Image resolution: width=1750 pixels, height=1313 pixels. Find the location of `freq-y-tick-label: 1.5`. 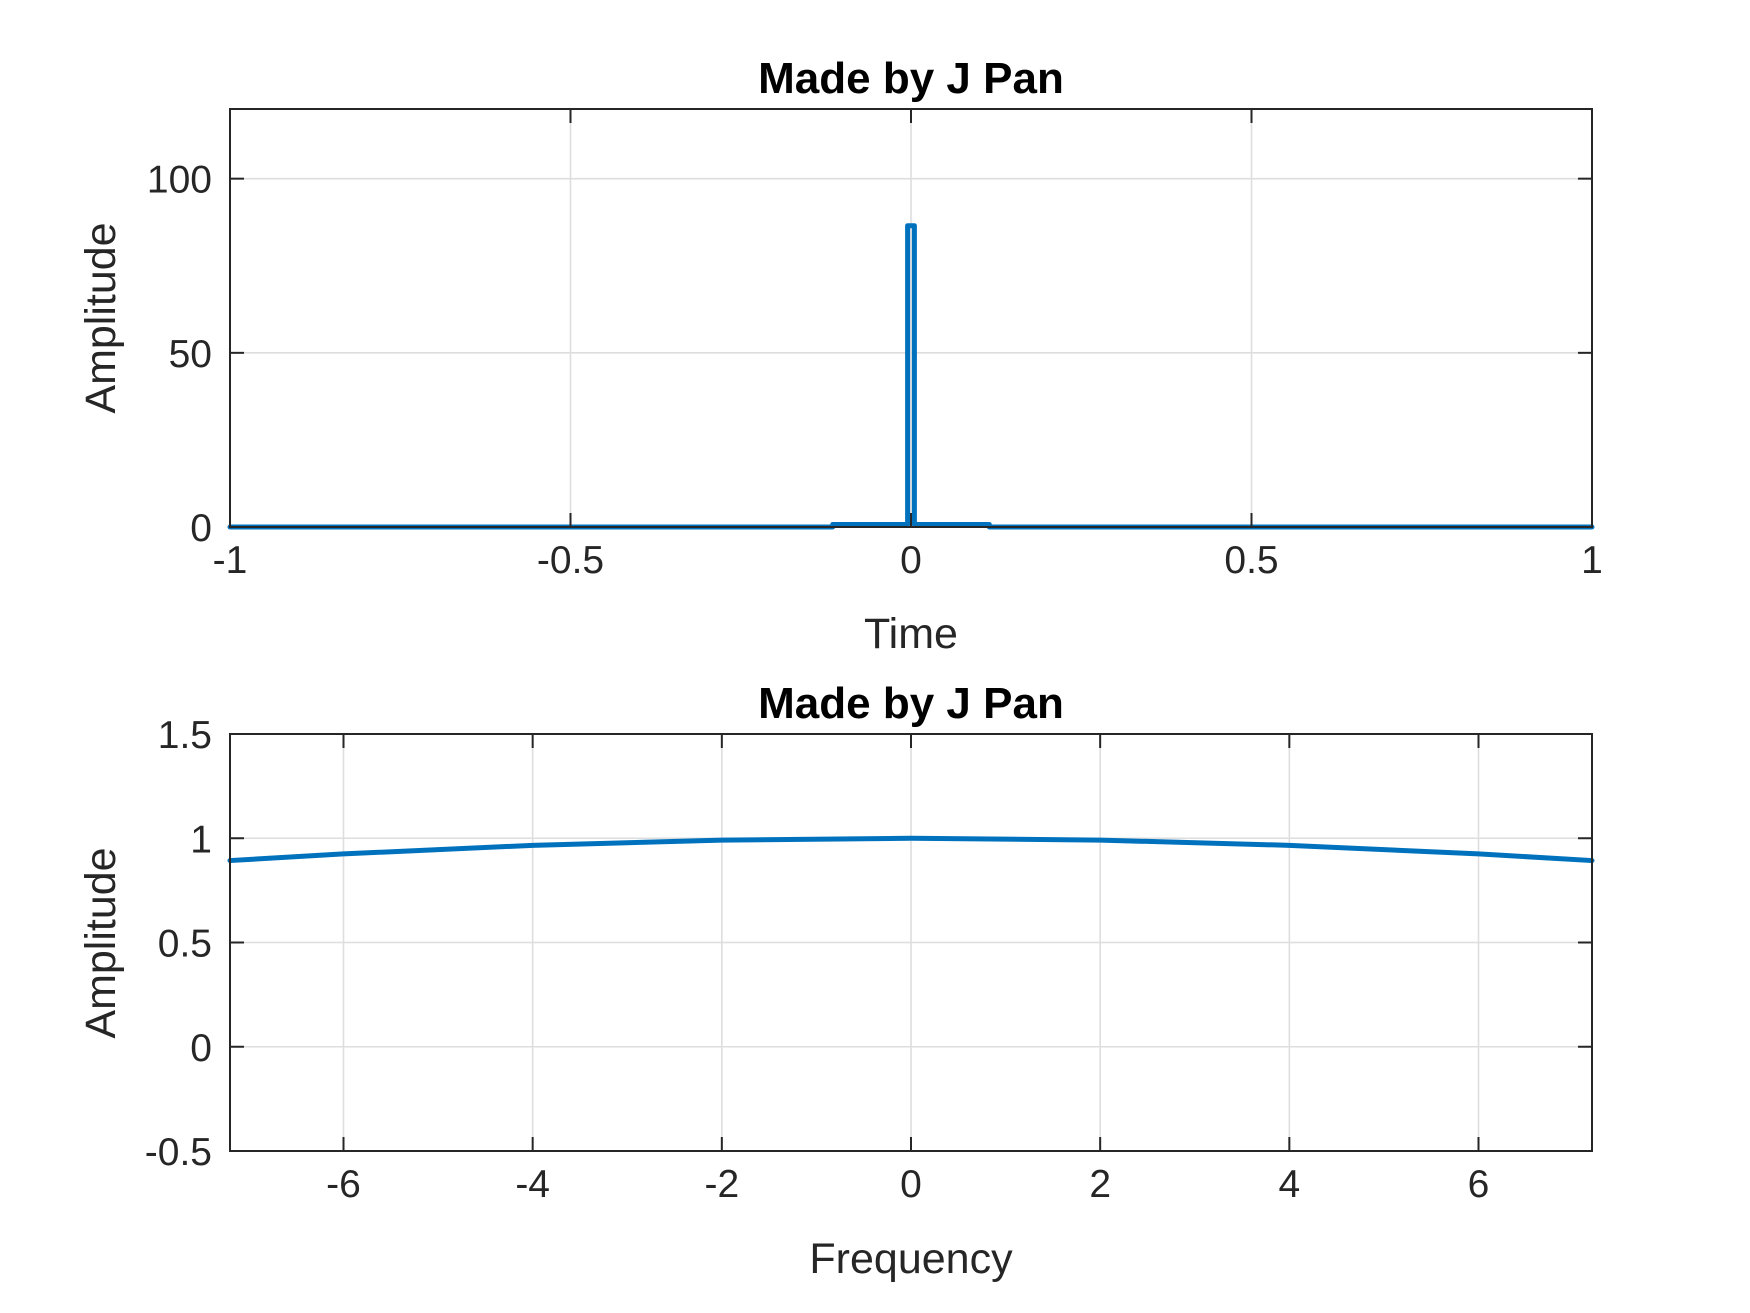

freq-y-tick-label: 1.5 is located at coordinates (185, 735).